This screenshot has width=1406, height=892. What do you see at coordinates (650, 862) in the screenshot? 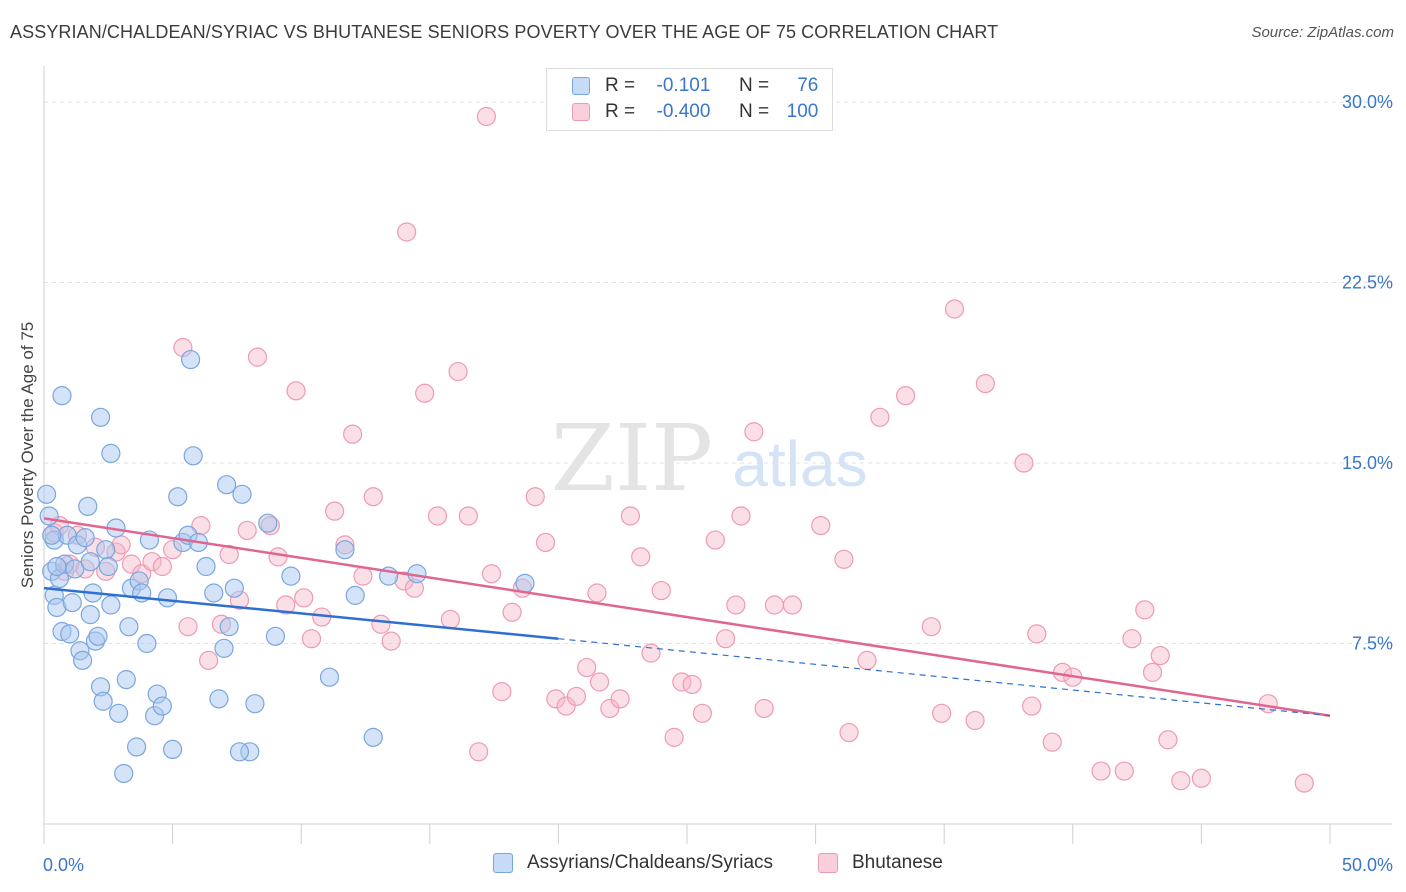
I see `bottom-legend-label-blue: Assyrians/Chaldeans/Syriacs` at bounding box center [650, 862].